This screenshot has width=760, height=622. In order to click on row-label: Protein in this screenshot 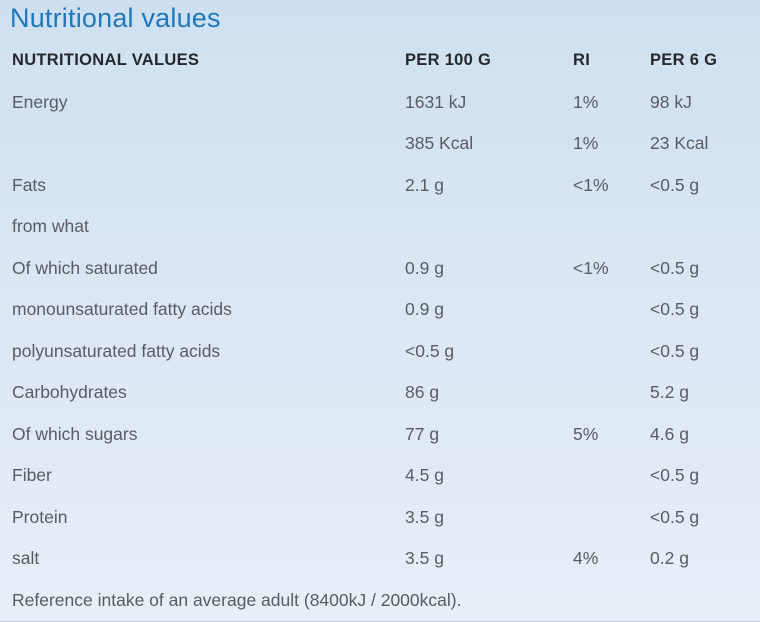, I will do `click(40, 516)`.